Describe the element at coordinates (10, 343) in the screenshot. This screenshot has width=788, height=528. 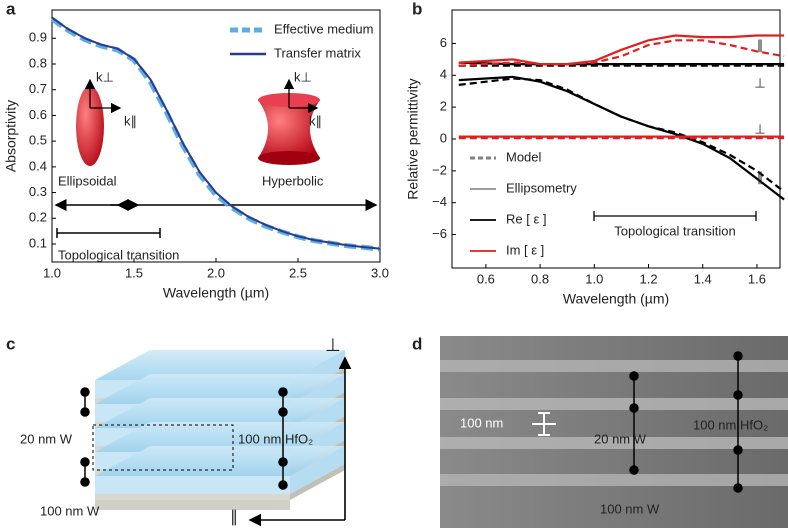
I see `panel-label: c` at that location.